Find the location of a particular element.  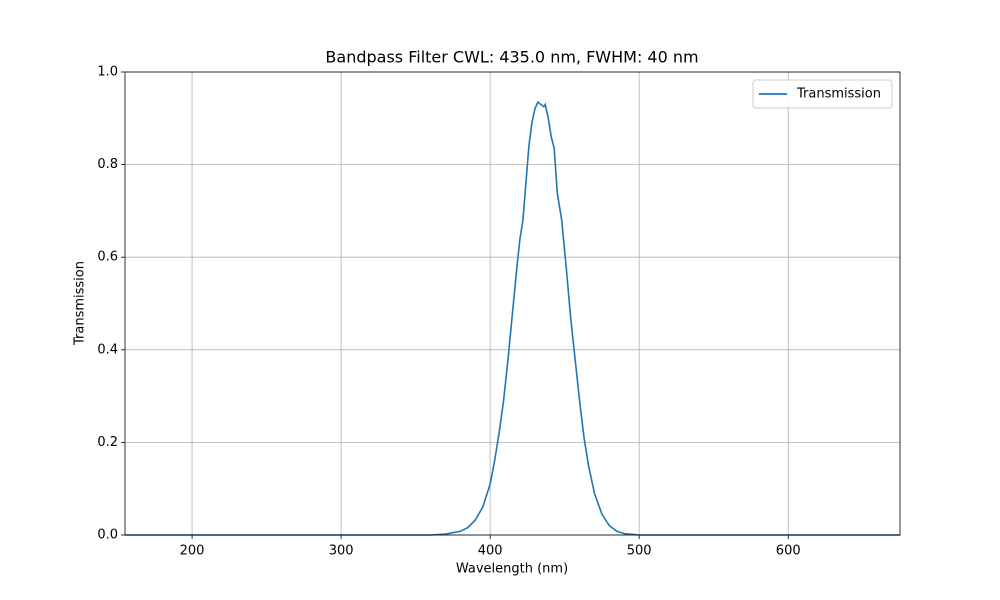

x-tick-label: 400 is located at coordinates (490, 551).